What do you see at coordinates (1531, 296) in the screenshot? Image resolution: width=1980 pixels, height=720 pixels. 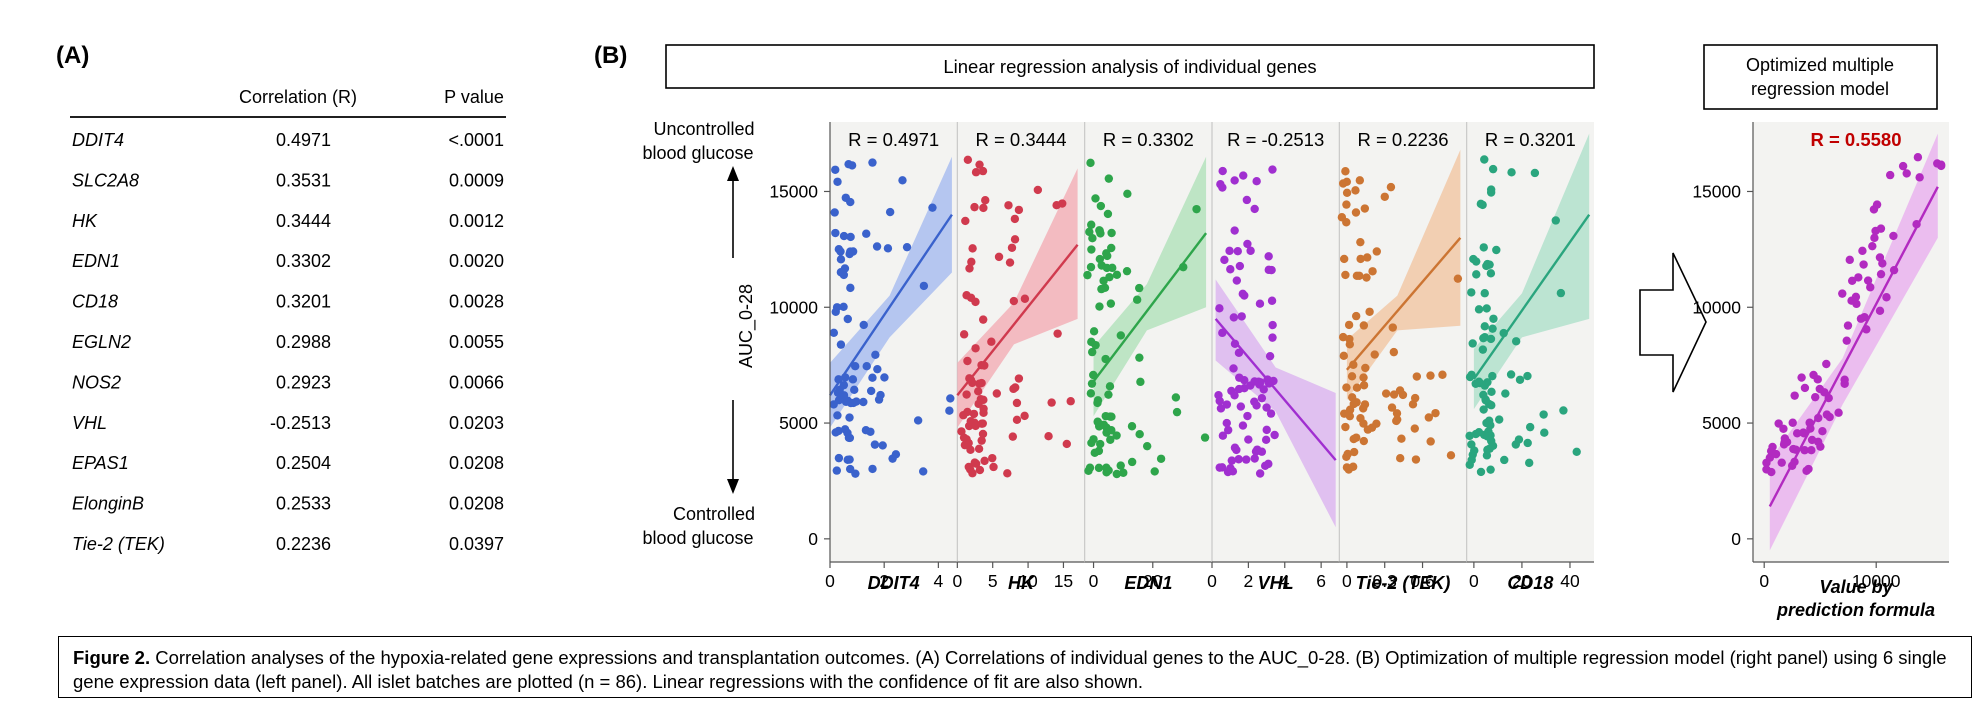 I see `regression-line` at bounding box center [1531, 296].